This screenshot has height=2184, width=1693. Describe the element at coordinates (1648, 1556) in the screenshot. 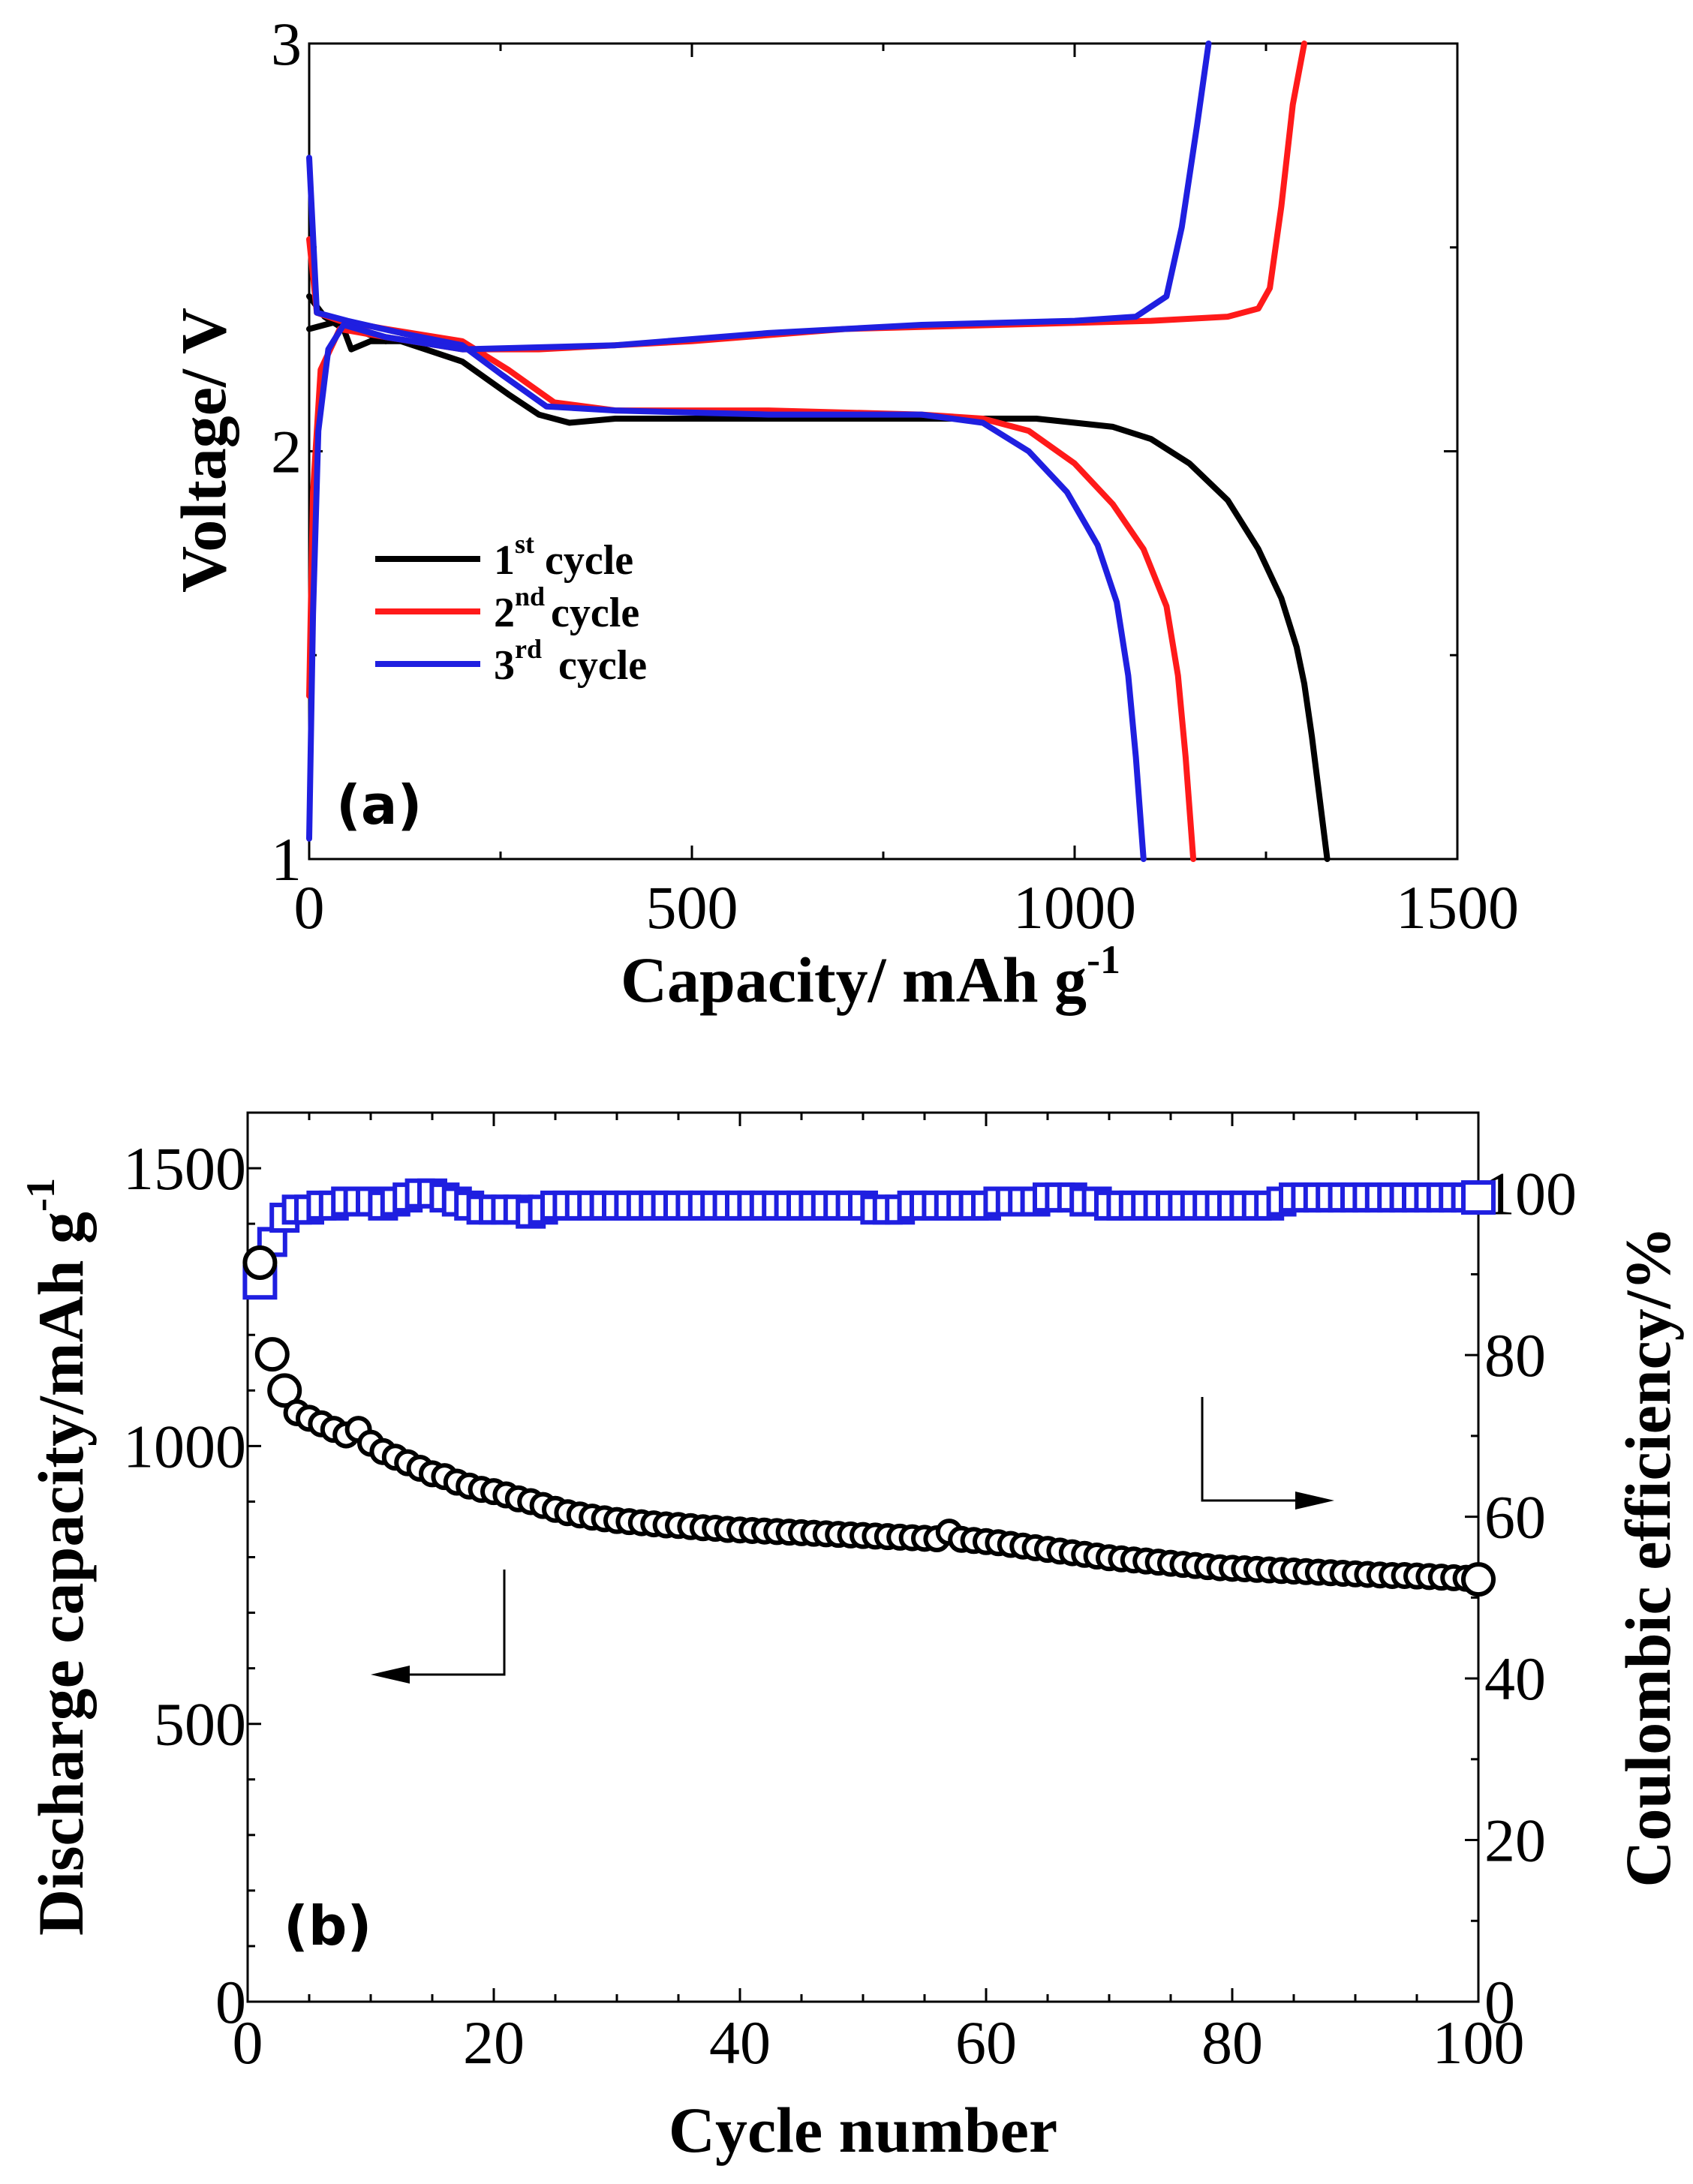

I see `panel-b-right-y-axis-title: Coulombic efficiency/%` at that location.